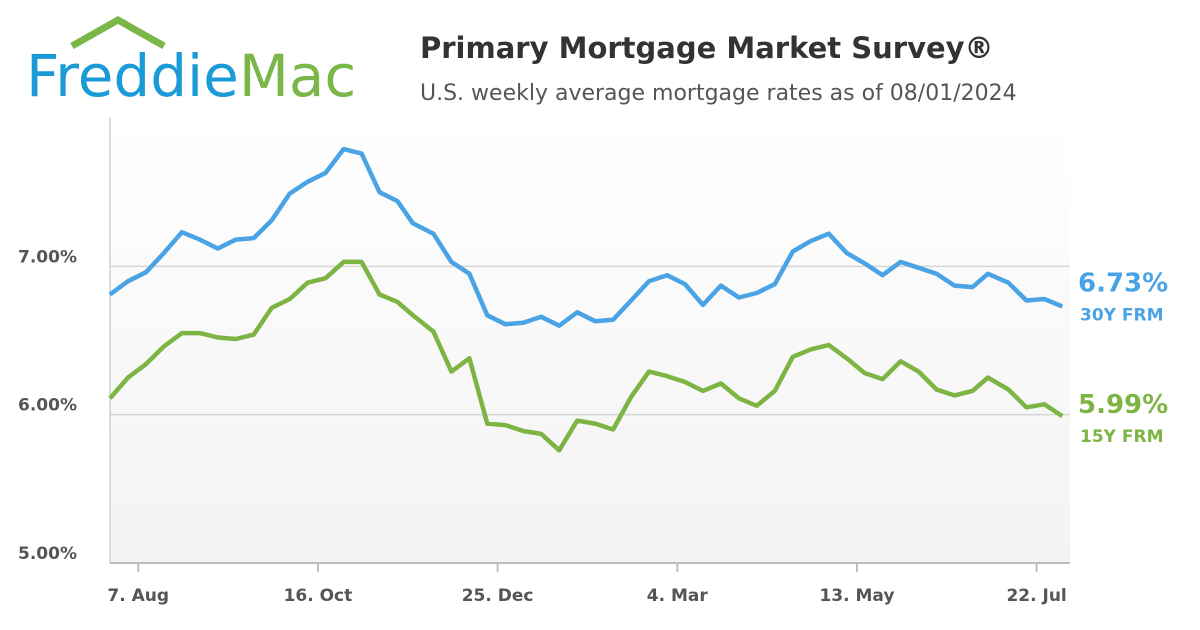 The width and height of the screenshot is (1200, 630). What do you see at coordinates (132, 76) in the screenshot?
I see `logo-part: Freddie` at bounding box center [132, 76].